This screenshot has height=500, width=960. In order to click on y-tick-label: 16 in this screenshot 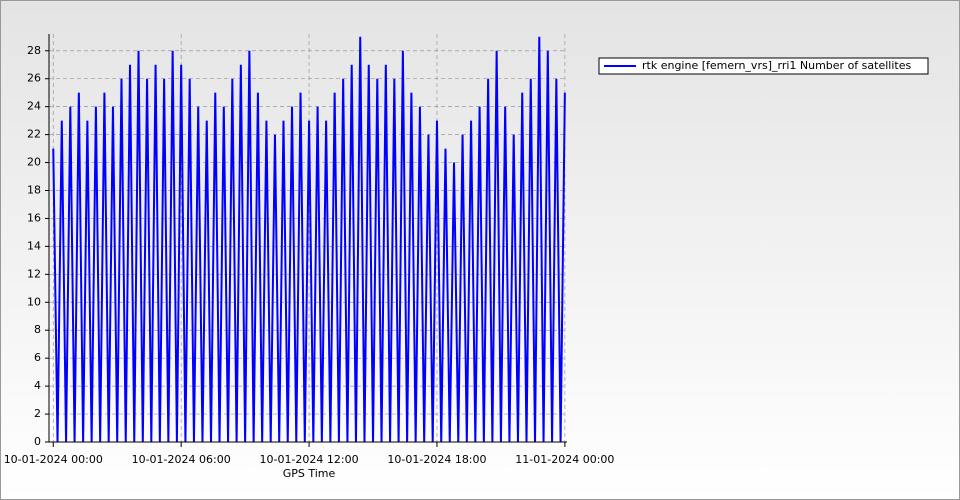, I will do `click(34, 217)`.